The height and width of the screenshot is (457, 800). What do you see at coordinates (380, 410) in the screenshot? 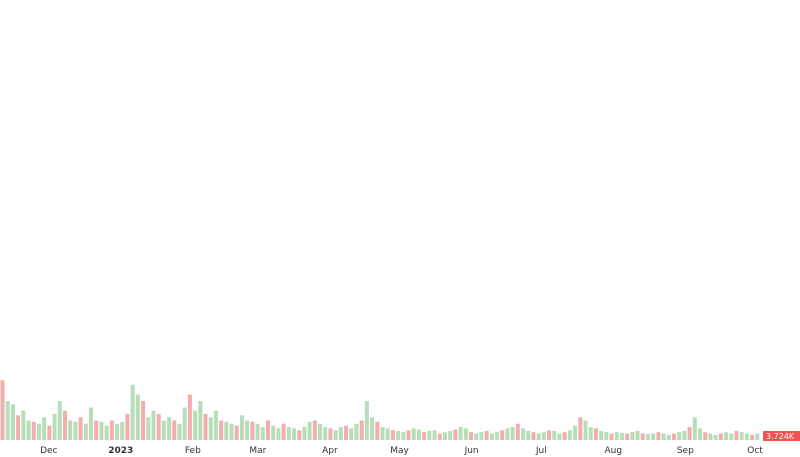
I see `volume-bars` at bounding box center [380, 410].